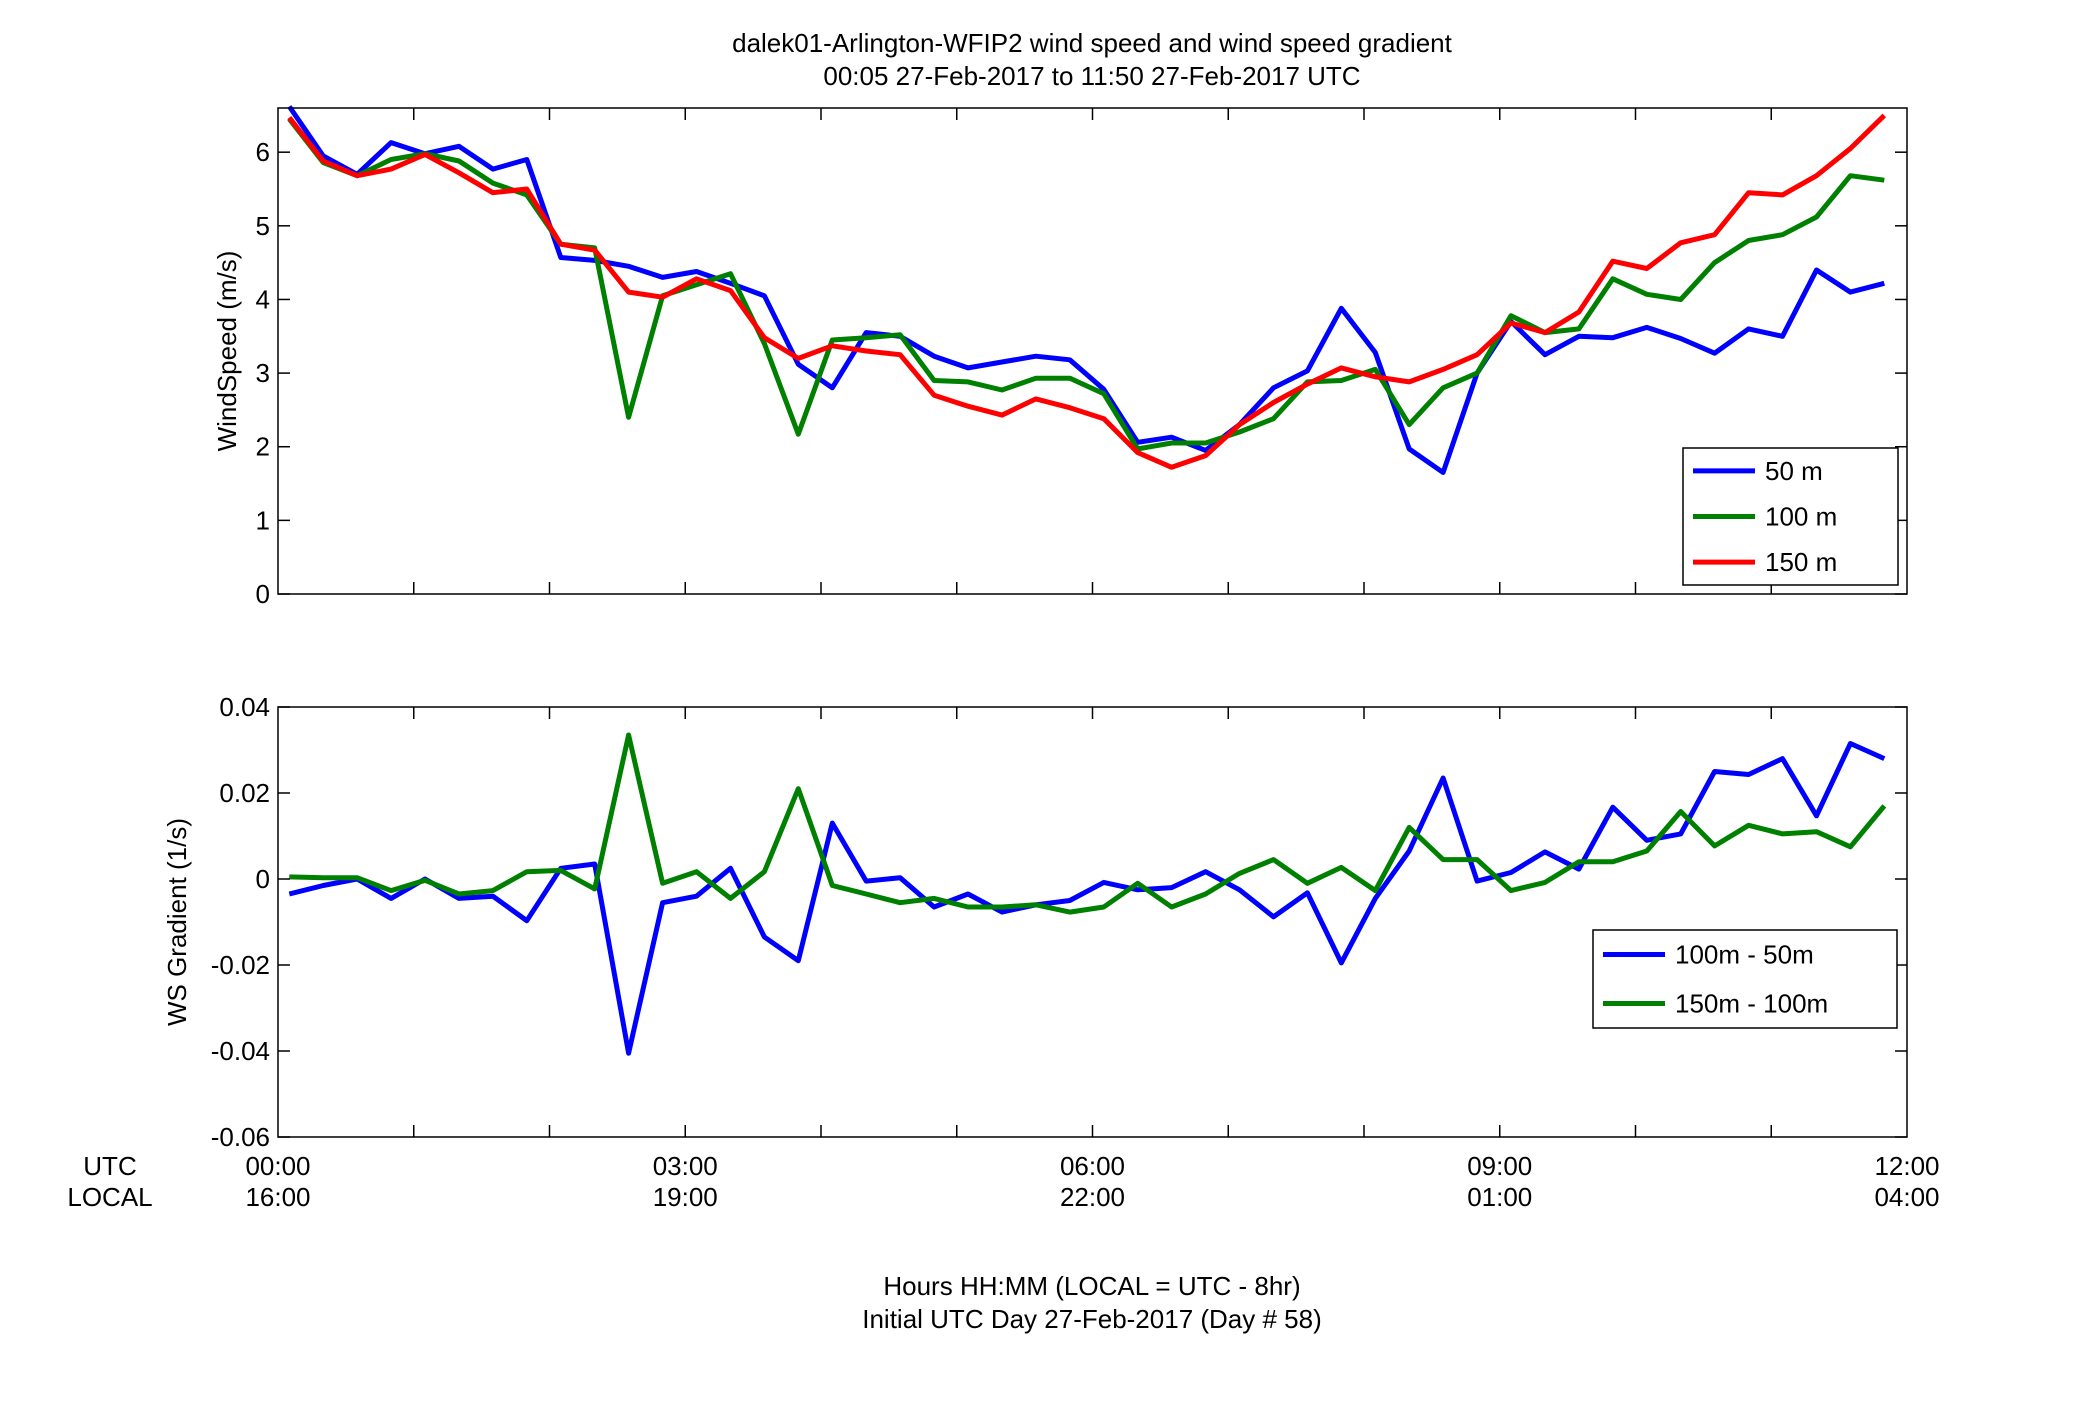 This screenshot has width=2098, height=1425. I want to click on windspeed-legend-label-150-m: 150 m, so click(1801, 562).